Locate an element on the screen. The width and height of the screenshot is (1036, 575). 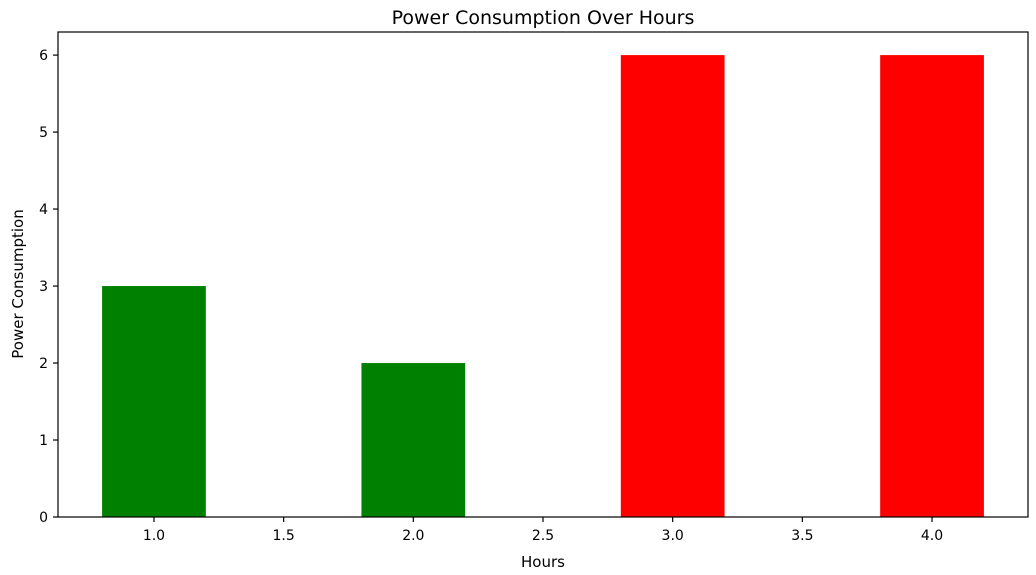
y-tick-label: 0 is located at coordinates (43, 518).